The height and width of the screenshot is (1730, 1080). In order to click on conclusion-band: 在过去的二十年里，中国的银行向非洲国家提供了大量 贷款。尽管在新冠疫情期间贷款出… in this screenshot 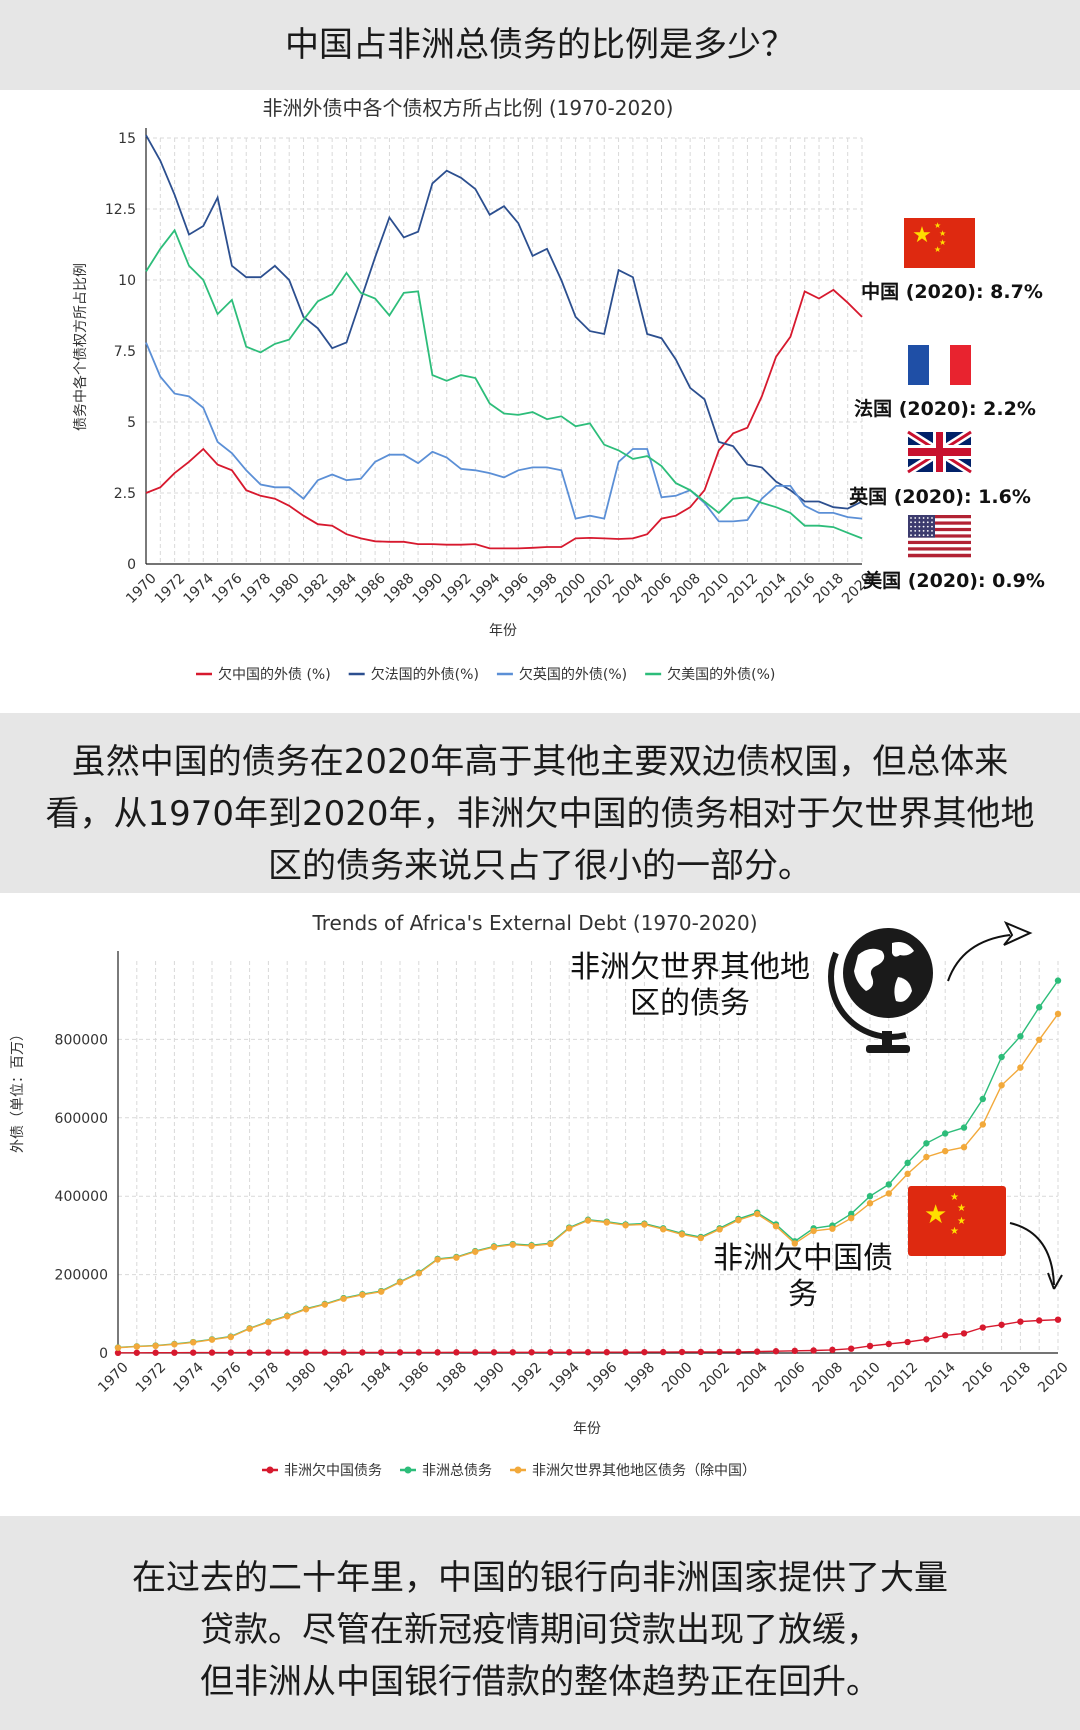, I will do `click(540, 1623)`.